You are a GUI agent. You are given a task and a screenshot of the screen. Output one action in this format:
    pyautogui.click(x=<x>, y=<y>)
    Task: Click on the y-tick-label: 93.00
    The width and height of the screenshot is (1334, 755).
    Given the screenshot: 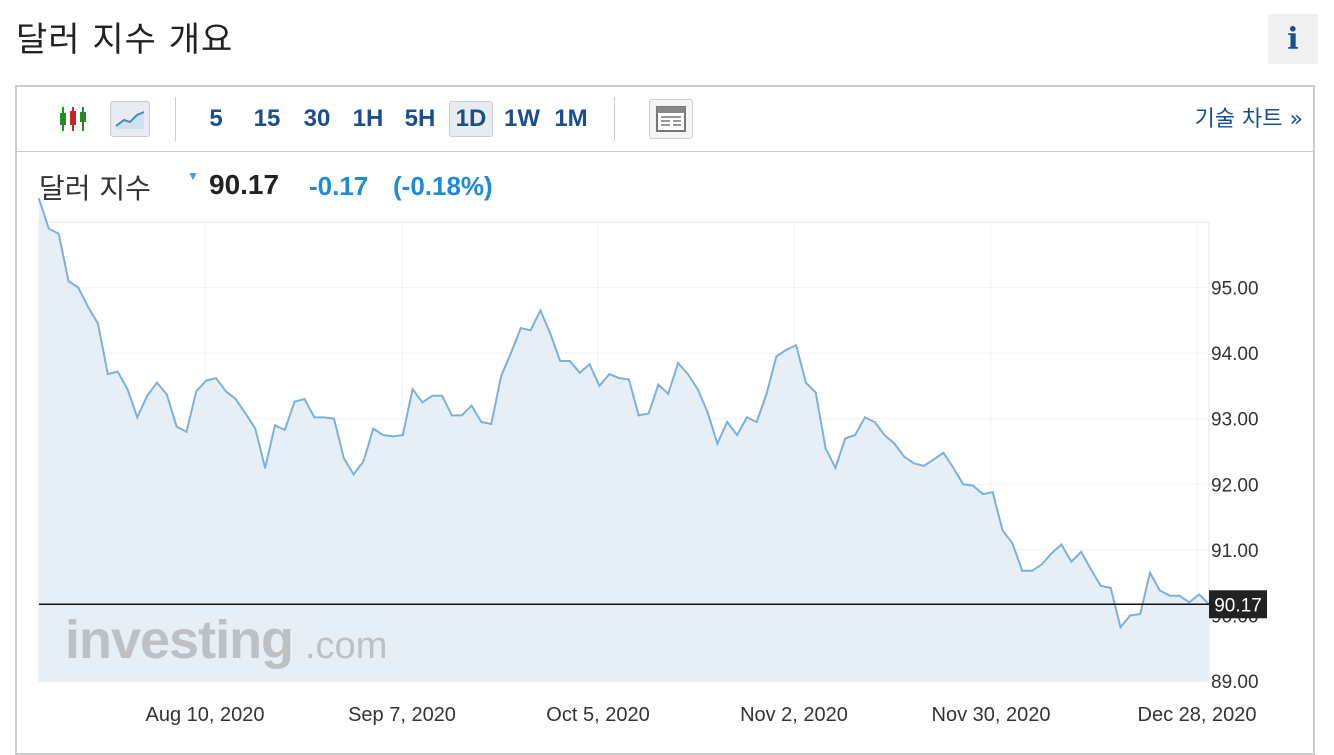 What is the action you would take?
    pyautogui.click(x=1235, y=420)
    